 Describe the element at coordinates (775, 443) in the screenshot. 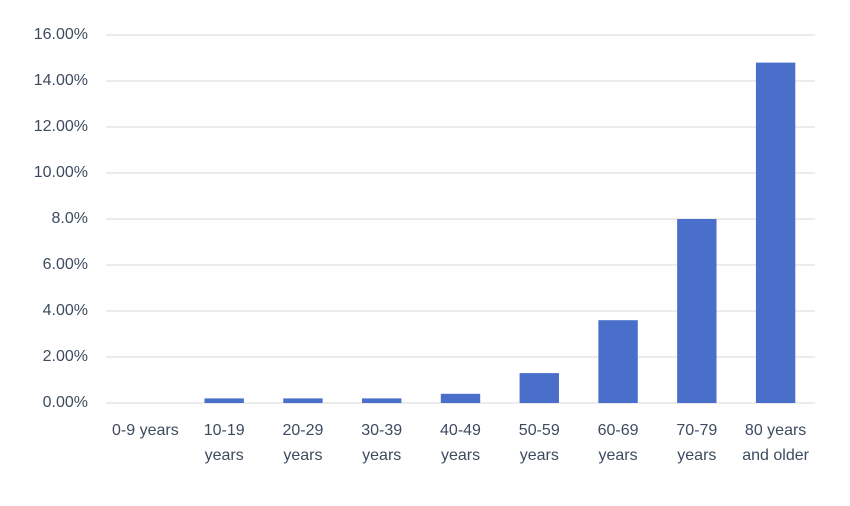

I see `x-tick-label: 80 years and older` at that location.